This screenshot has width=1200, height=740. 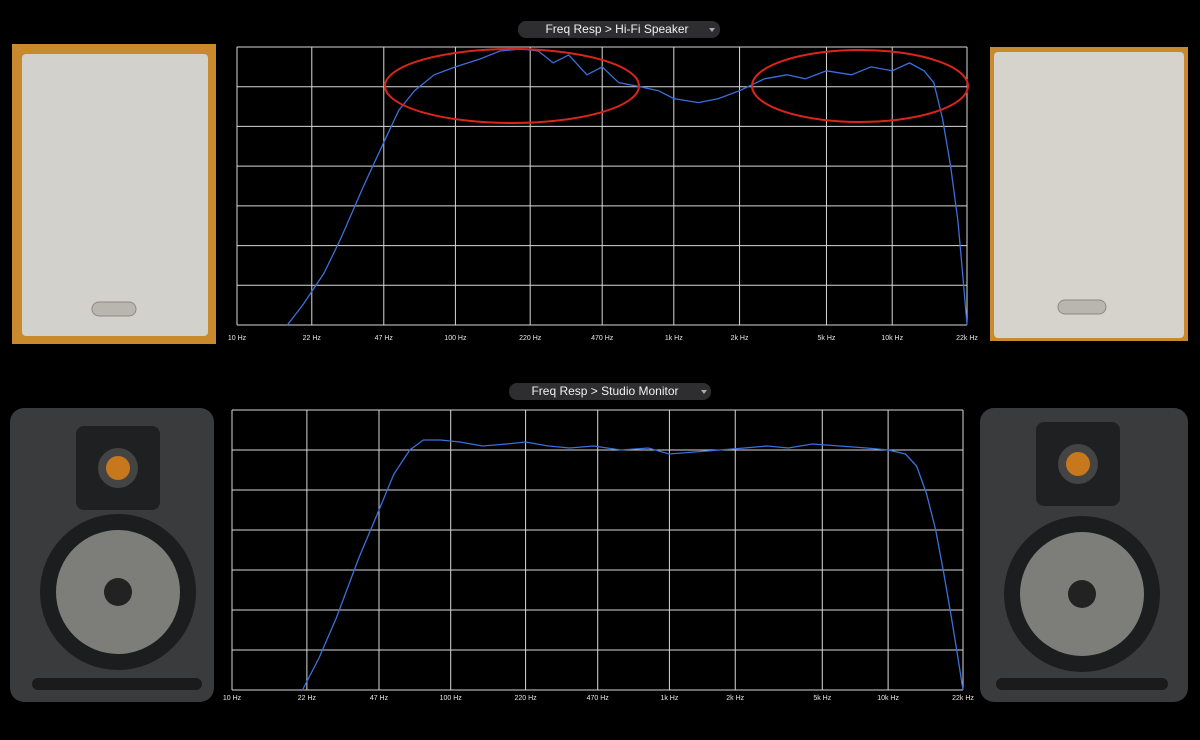 What do you see at coordinates (112, 555) in the screenshot?
I see `studio-monitor-left` at bounding box center [112, 555].